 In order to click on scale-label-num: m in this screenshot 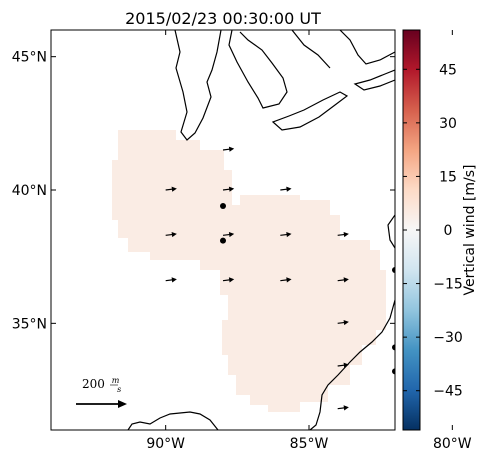, I will do `click(116, 380)`.